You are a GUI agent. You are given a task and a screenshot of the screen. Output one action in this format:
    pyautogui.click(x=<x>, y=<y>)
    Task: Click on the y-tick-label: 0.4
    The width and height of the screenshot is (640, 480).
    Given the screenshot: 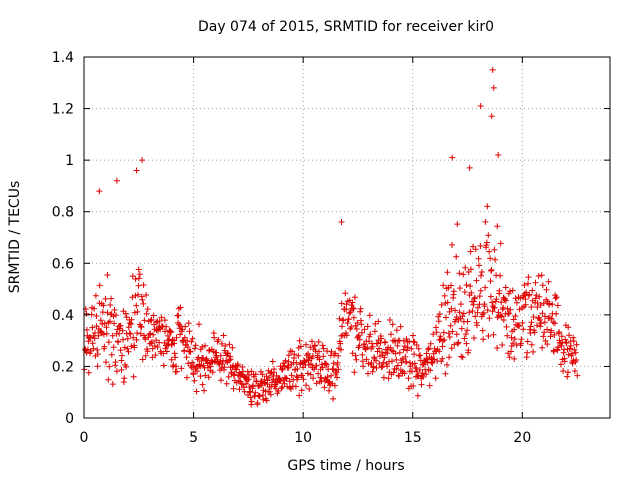 What is the action you would take?
    pyautogui.click(x=63, y=316)
    